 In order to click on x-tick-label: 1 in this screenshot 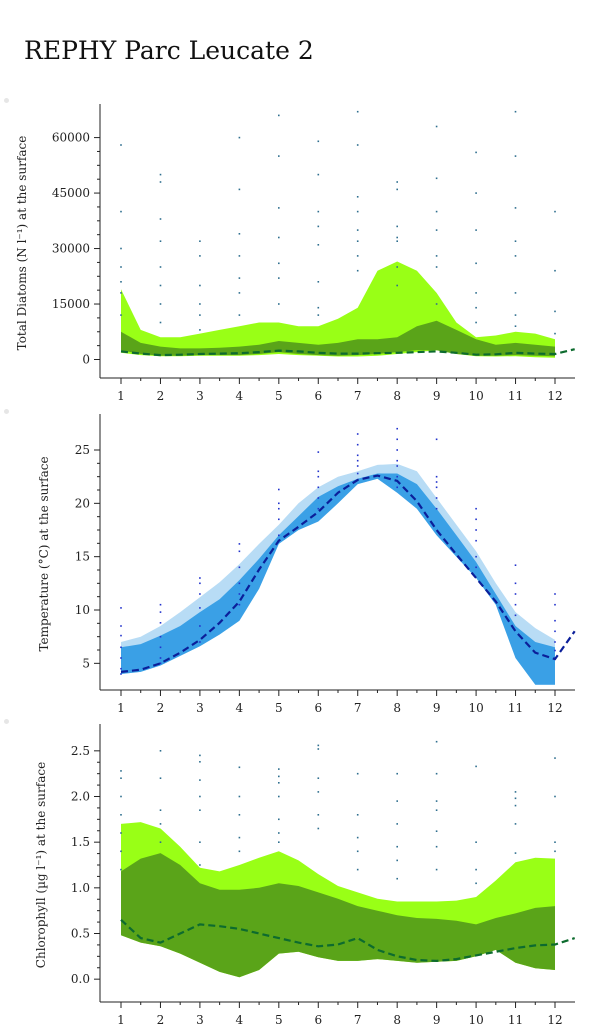, I will do `click(121, 1020)`.